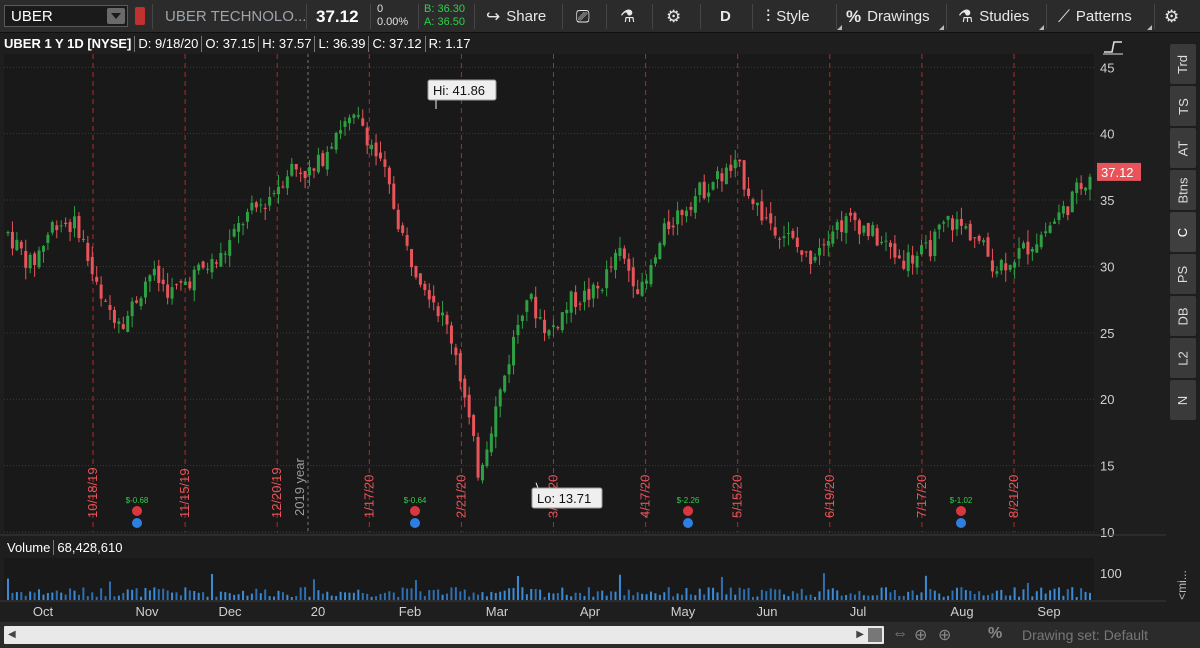  Describe the element at coordinates (1048, 611) in the screenshot. I see `x-month-label: Sep` at that location.